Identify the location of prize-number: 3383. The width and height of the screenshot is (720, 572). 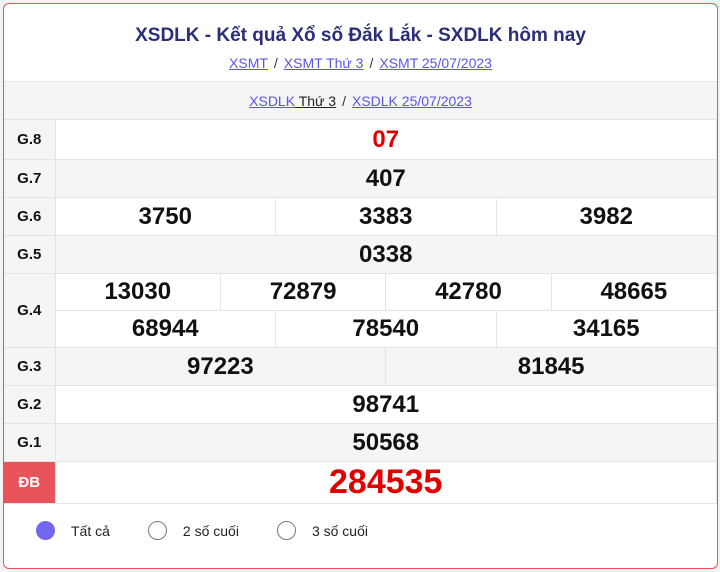
(385, 216).